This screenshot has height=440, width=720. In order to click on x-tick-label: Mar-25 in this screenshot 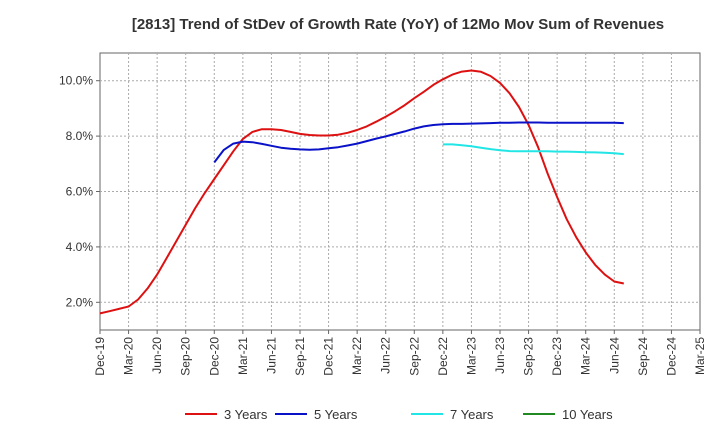, I will do `click(700, 356)`.